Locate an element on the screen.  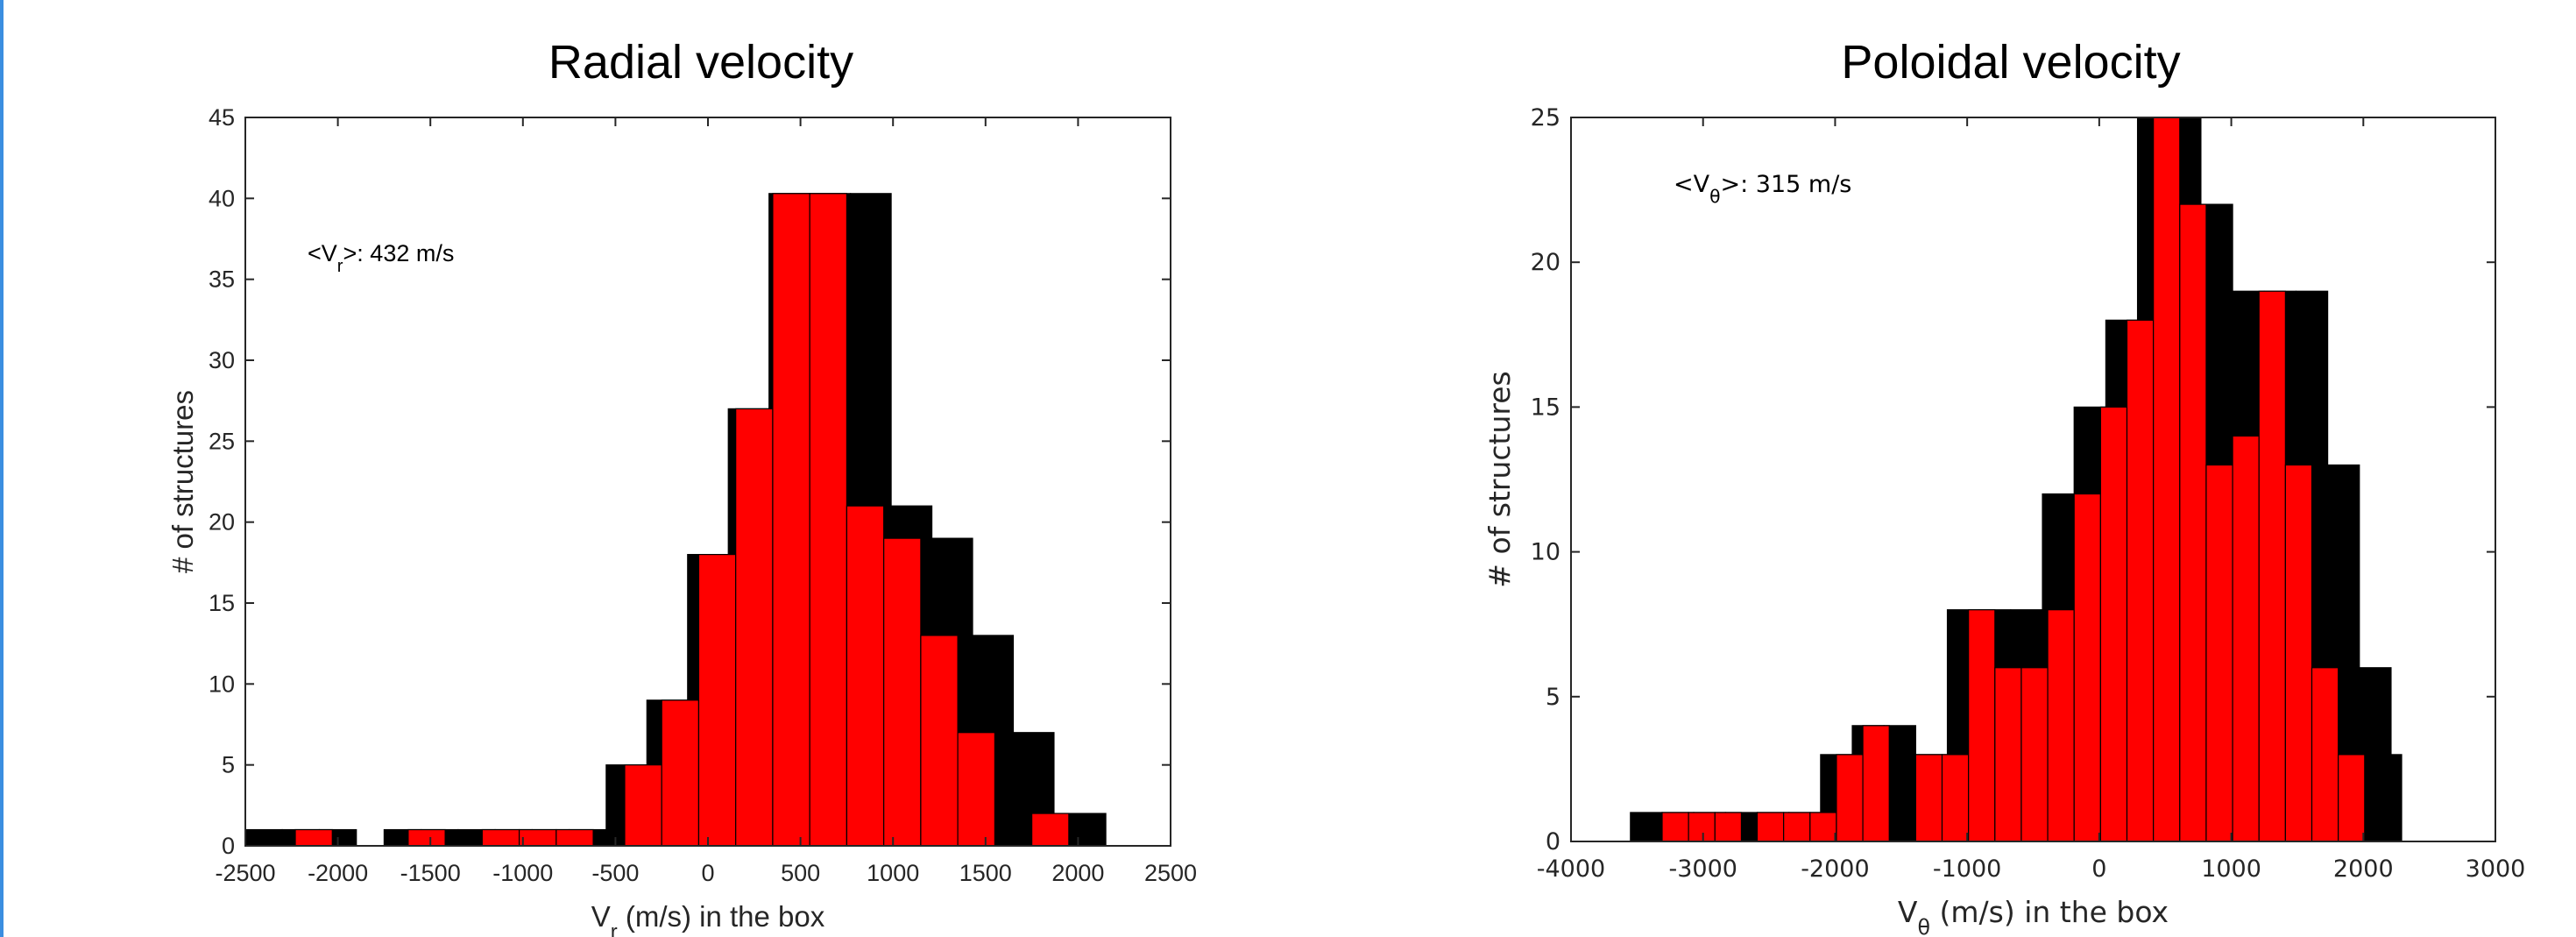
x-tick-label: -500 is located at coordinates (615, 873).